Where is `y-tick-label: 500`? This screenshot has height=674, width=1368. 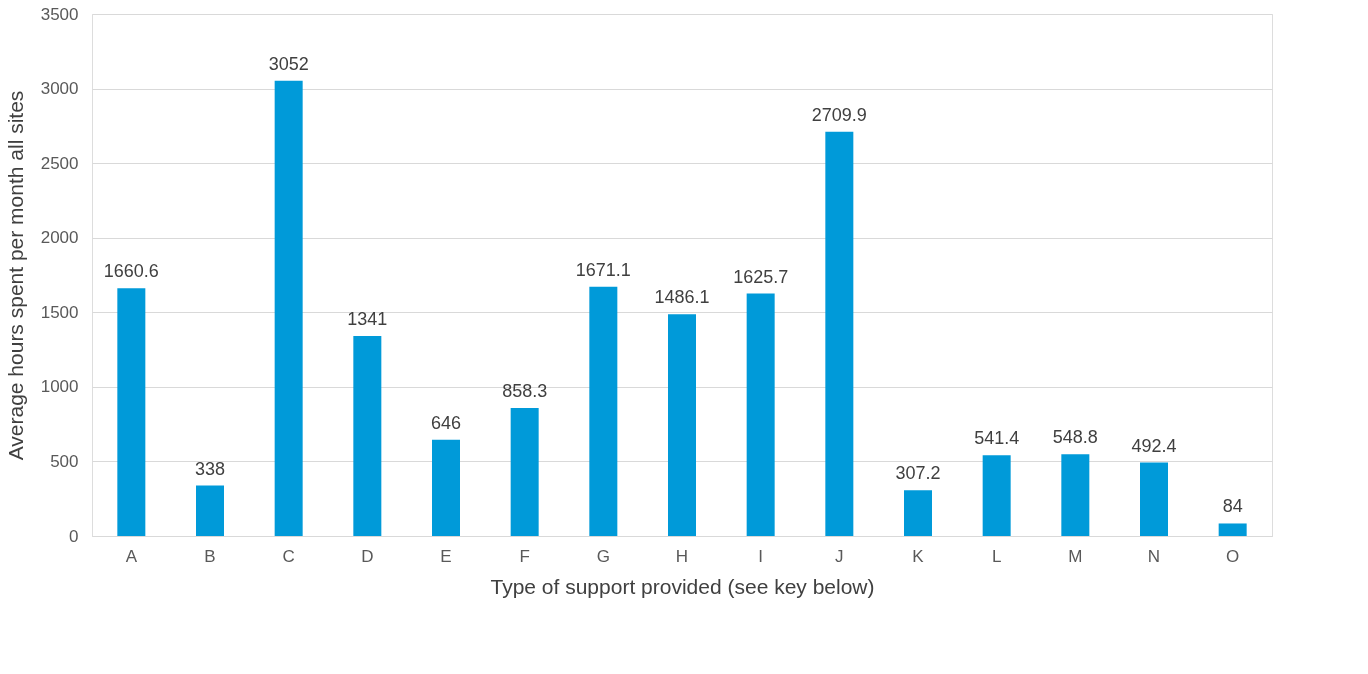
y-tick-label: 500 is located at coordinates (64, 461).